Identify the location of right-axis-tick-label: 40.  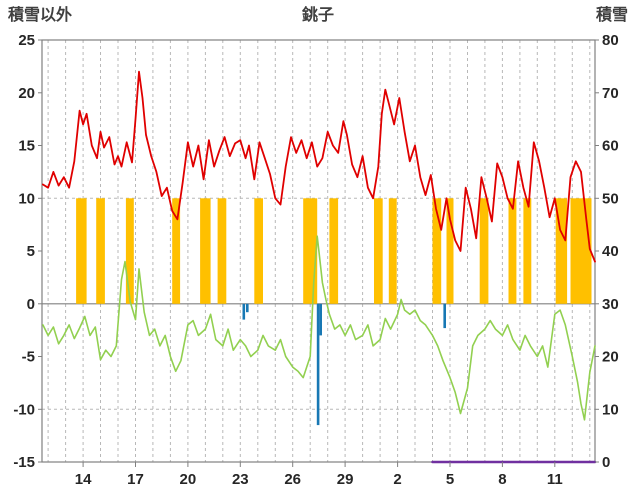
(610, 251).